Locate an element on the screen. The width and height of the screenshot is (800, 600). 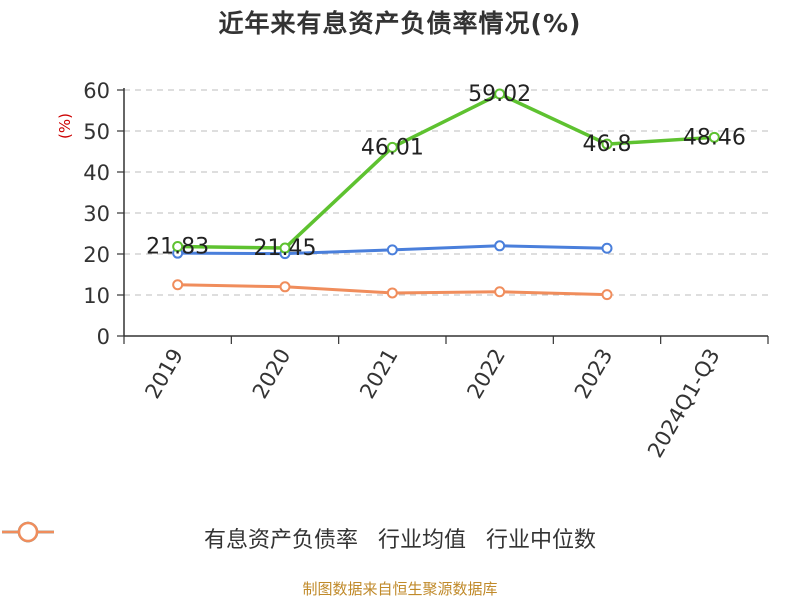
legend-item-industry-median: 行业中位数 is located at coordinates (299, 537).